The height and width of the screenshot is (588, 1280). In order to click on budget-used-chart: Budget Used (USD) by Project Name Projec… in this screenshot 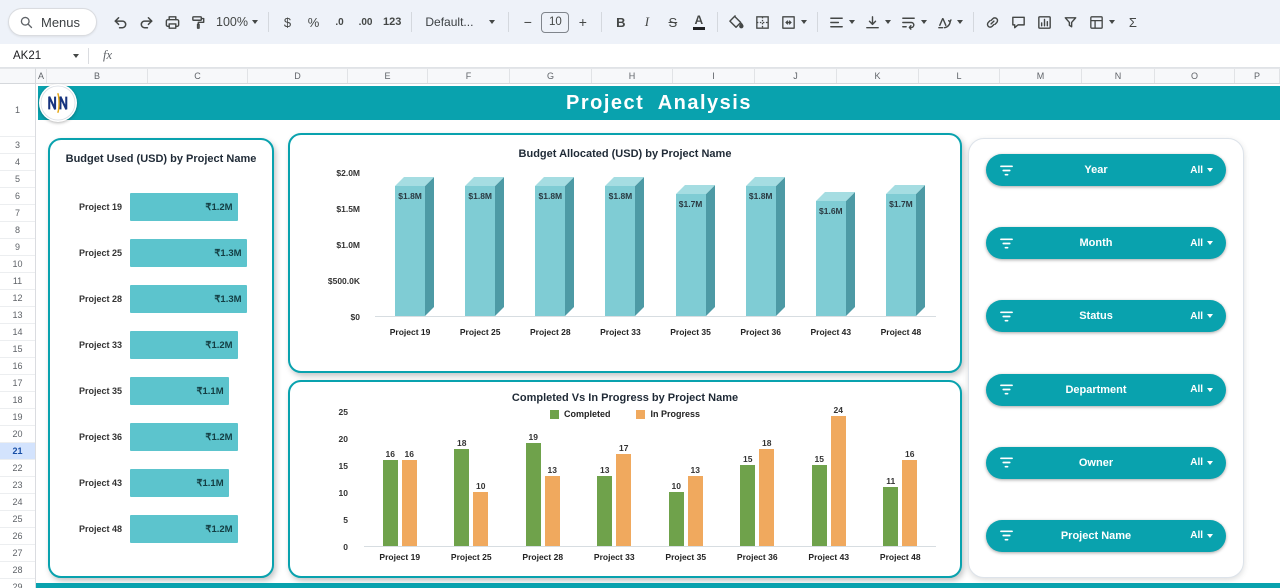, I will do `click(161, 358)`.